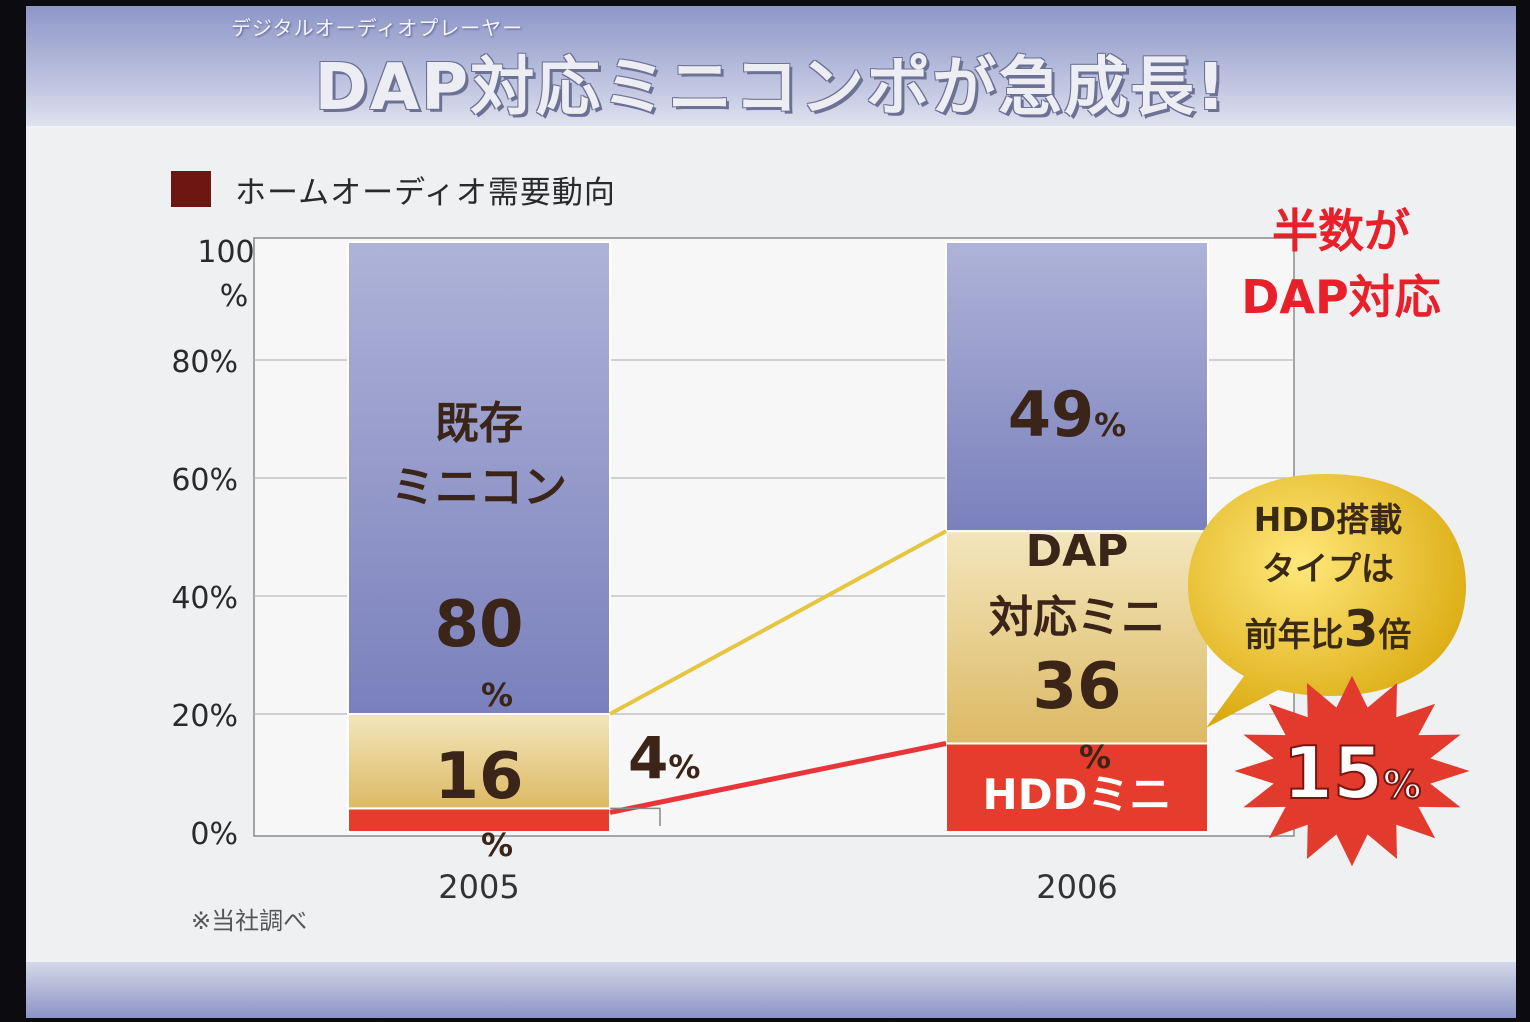 The height and width of the screenshot is (1022, 1530). I want to click on bubble-suffix: 倍, so click(1394, 634).